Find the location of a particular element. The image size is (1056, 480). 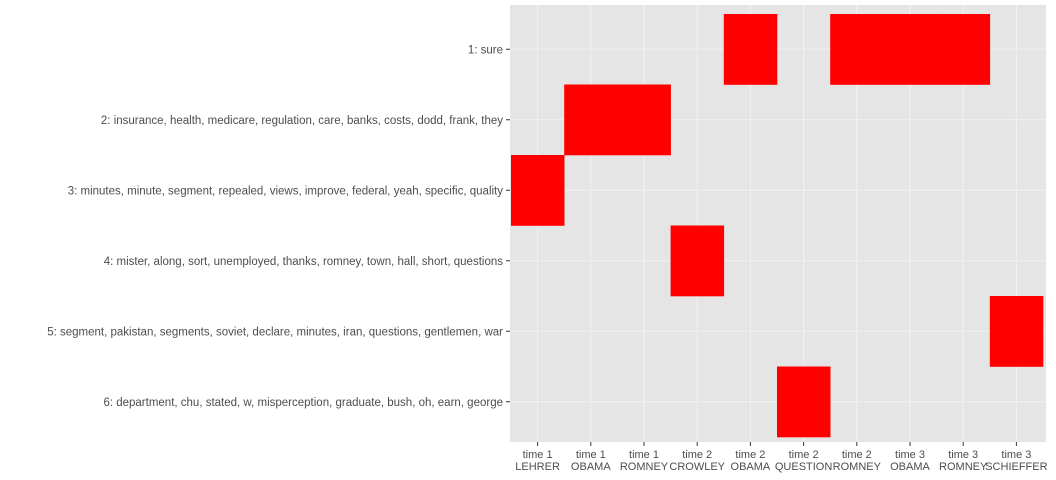

x-tick-label: time 2 QUESTION is located at coordinates (804, 461).